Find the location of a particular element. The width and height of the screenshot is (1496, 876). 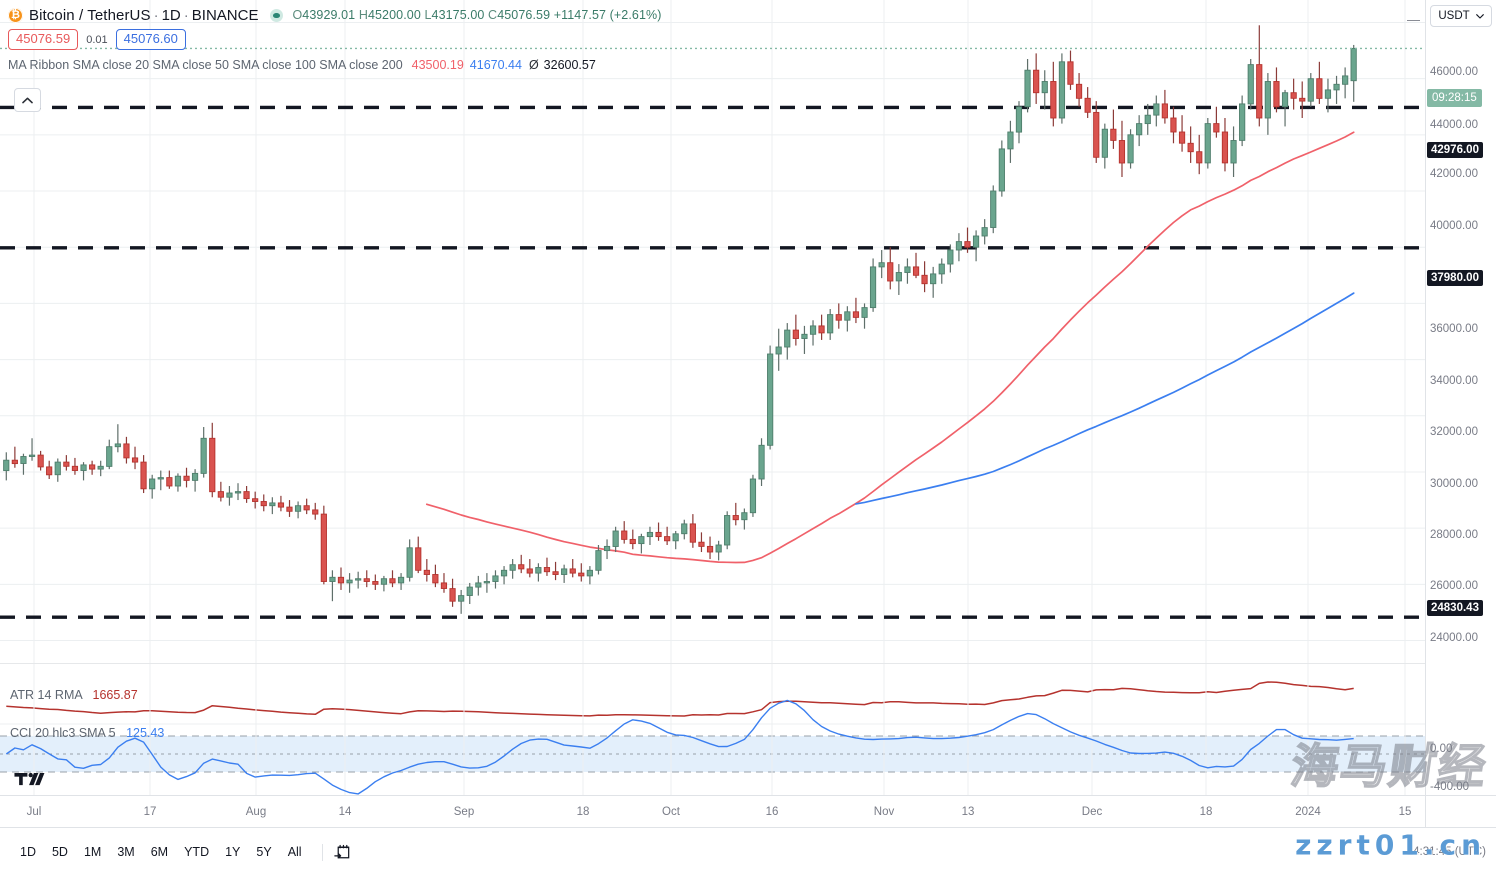

ohlc-high-key: H is located at coordinates (363, 15).